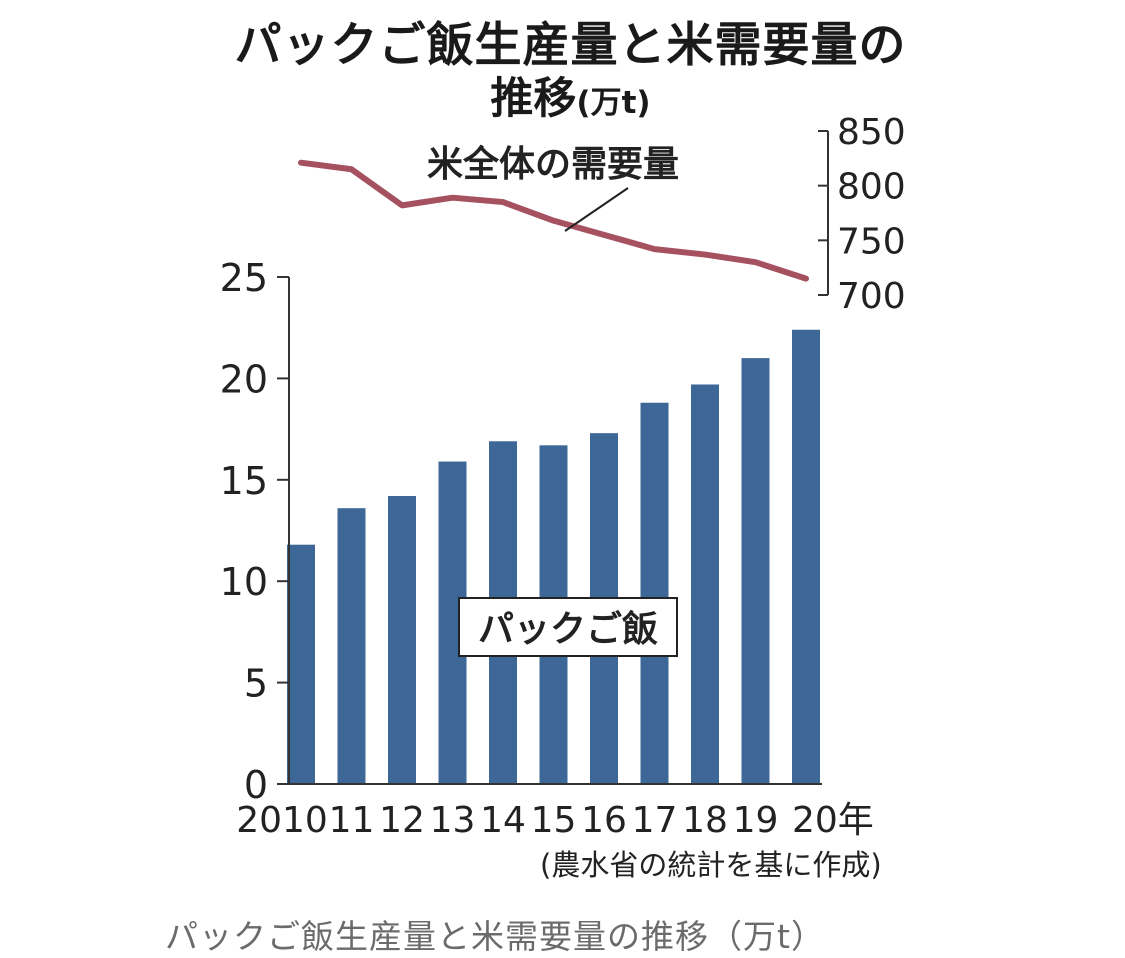 This screenshot has width=1125, height=958. What do you see at coordinates (553, 164) in the screenshot?
I see `line-series-label: 米全体の需要量` at bounding box center [553, 164].